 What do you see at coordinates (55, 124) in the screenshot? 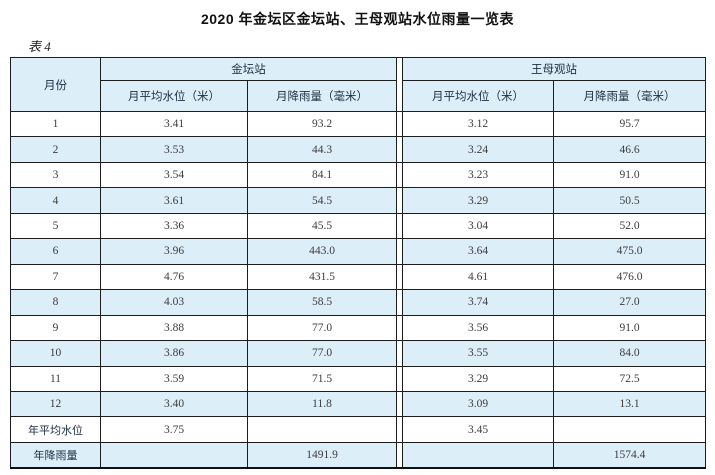
I see `row-label-cell: 1` at bounding box center [55, 124].